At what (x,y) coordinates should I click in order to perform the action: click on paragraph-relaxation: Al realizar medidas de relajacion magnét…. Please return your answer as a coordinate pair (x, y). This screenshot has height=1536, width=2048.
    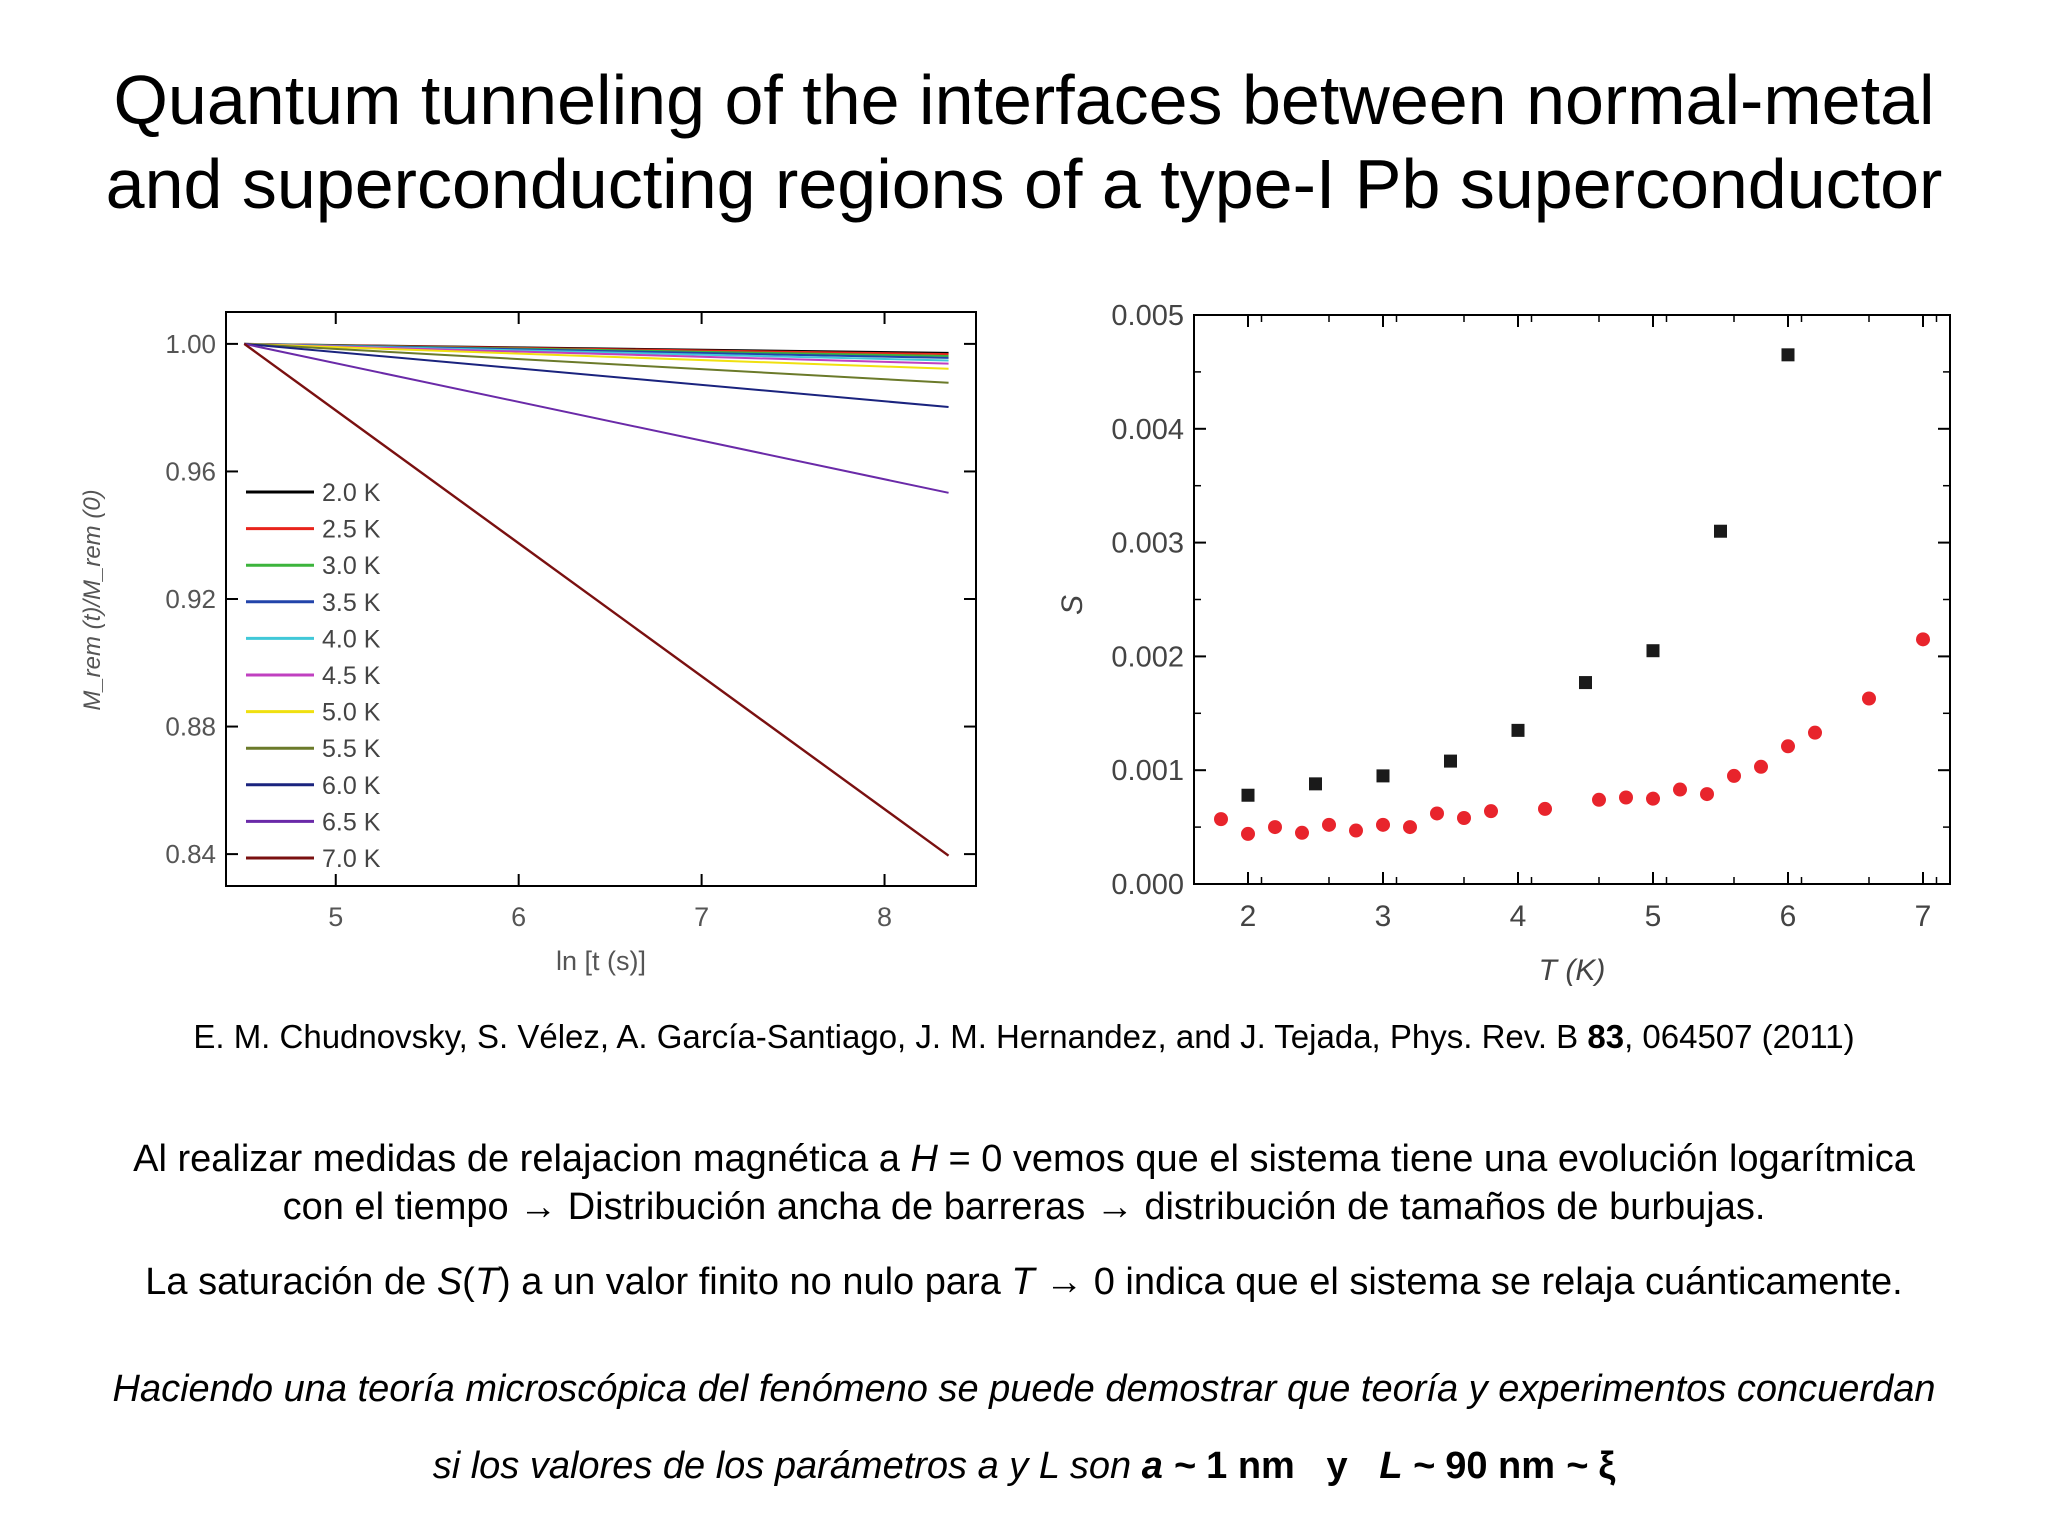
    Looking at the image, I should click on (1024, 1183).